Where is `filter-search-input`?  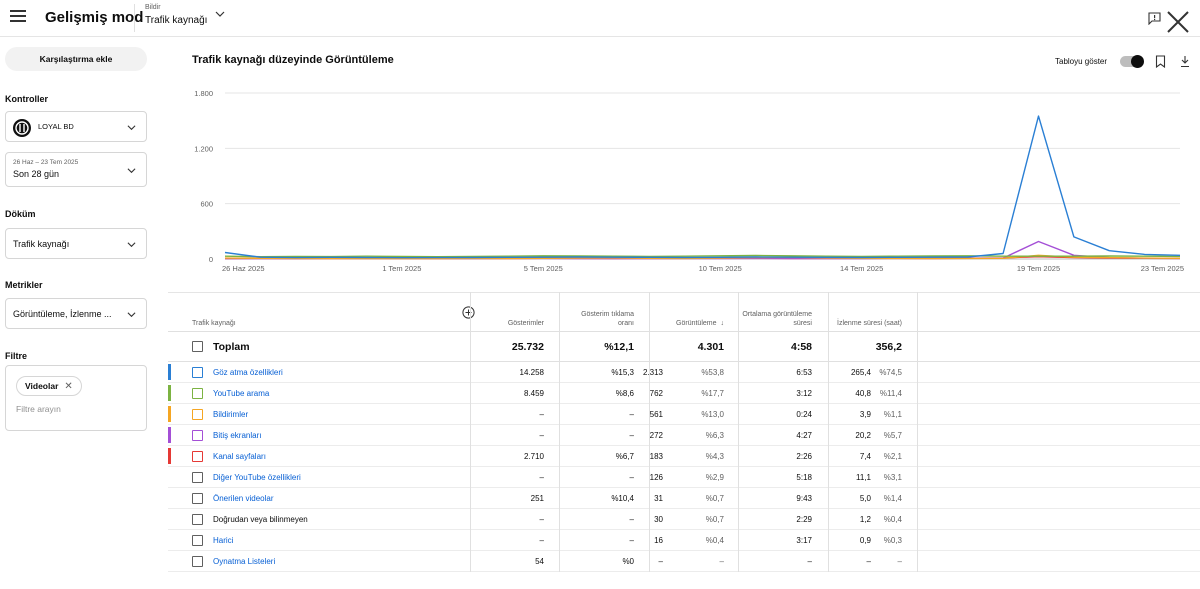
filter-search-input is located at coordinates (76, 409).